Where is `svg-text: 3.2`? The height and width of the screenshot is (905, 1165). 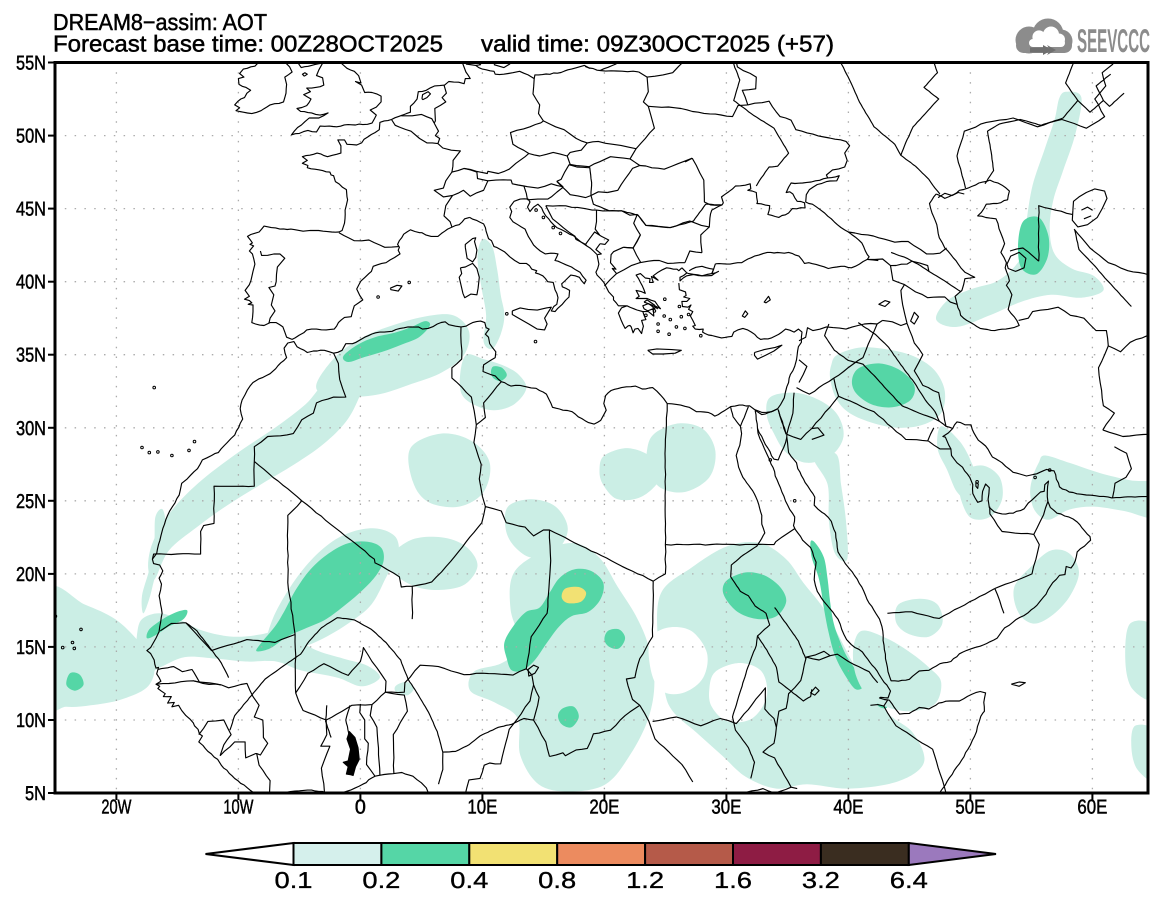 svg-text: 3.2 is located at coordinates (821, 880).